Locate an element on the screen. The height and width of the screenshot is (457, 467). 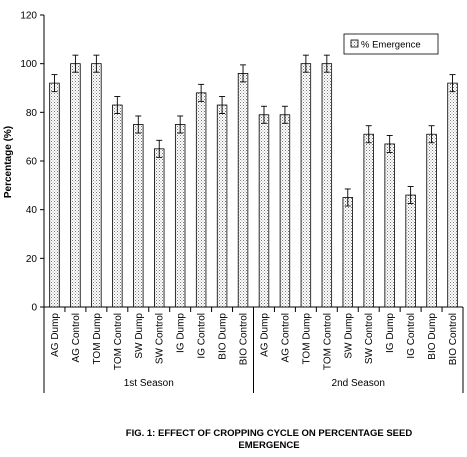
y-tick-label: 0 is located at coordinates (34, 308).